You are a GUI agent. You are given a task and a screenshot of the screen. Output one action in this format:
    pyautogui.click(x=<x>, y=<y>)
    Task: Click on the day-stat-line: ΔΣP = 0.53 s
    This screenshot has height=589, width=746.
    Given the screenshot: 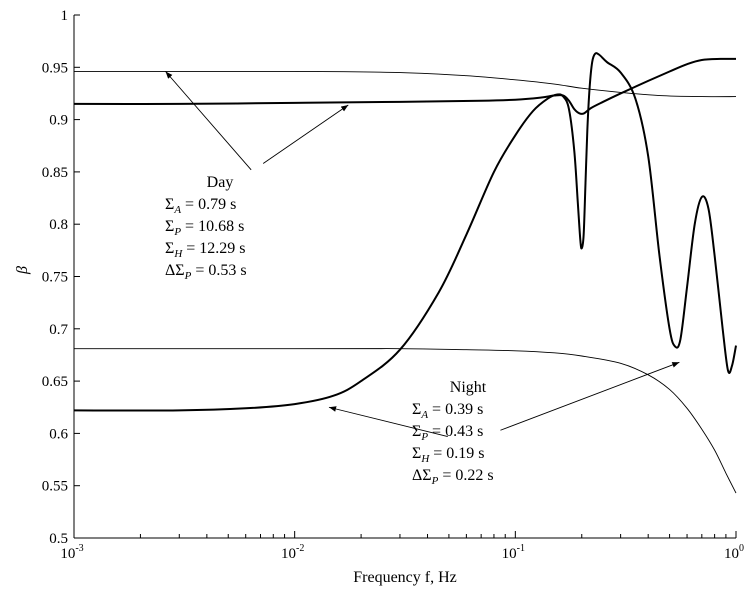 What is the action you would take?
    pyautogui.click(x=206, y=272)
    